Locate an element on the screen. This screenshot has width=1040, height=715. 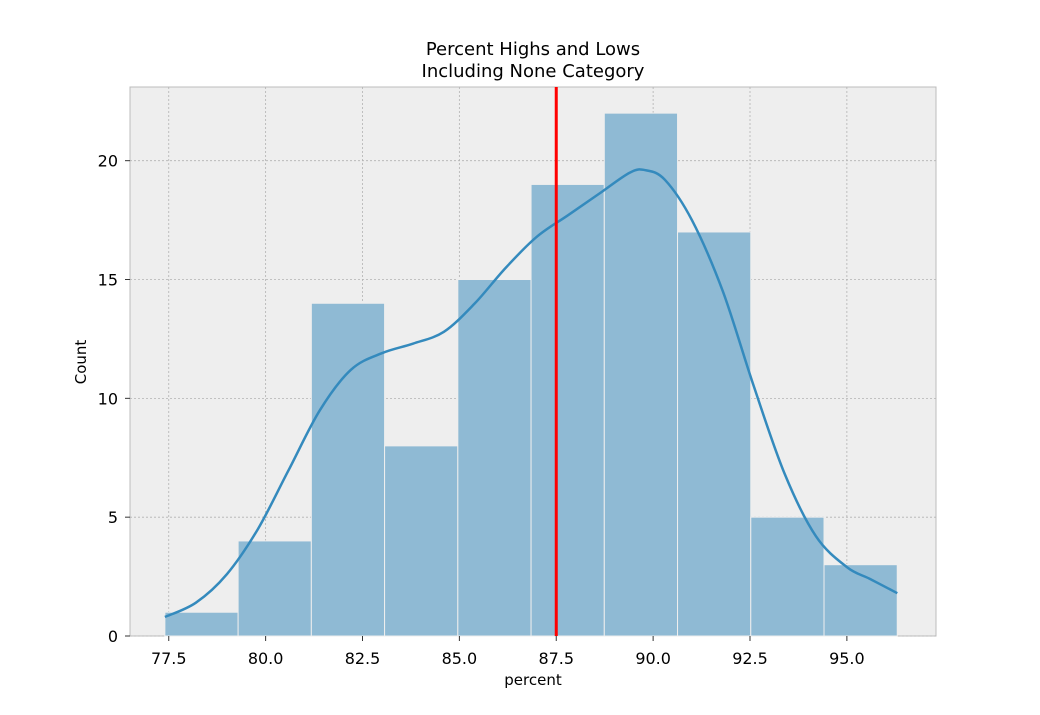
y-tick-label: 5 is located at coordinates (113, 517).